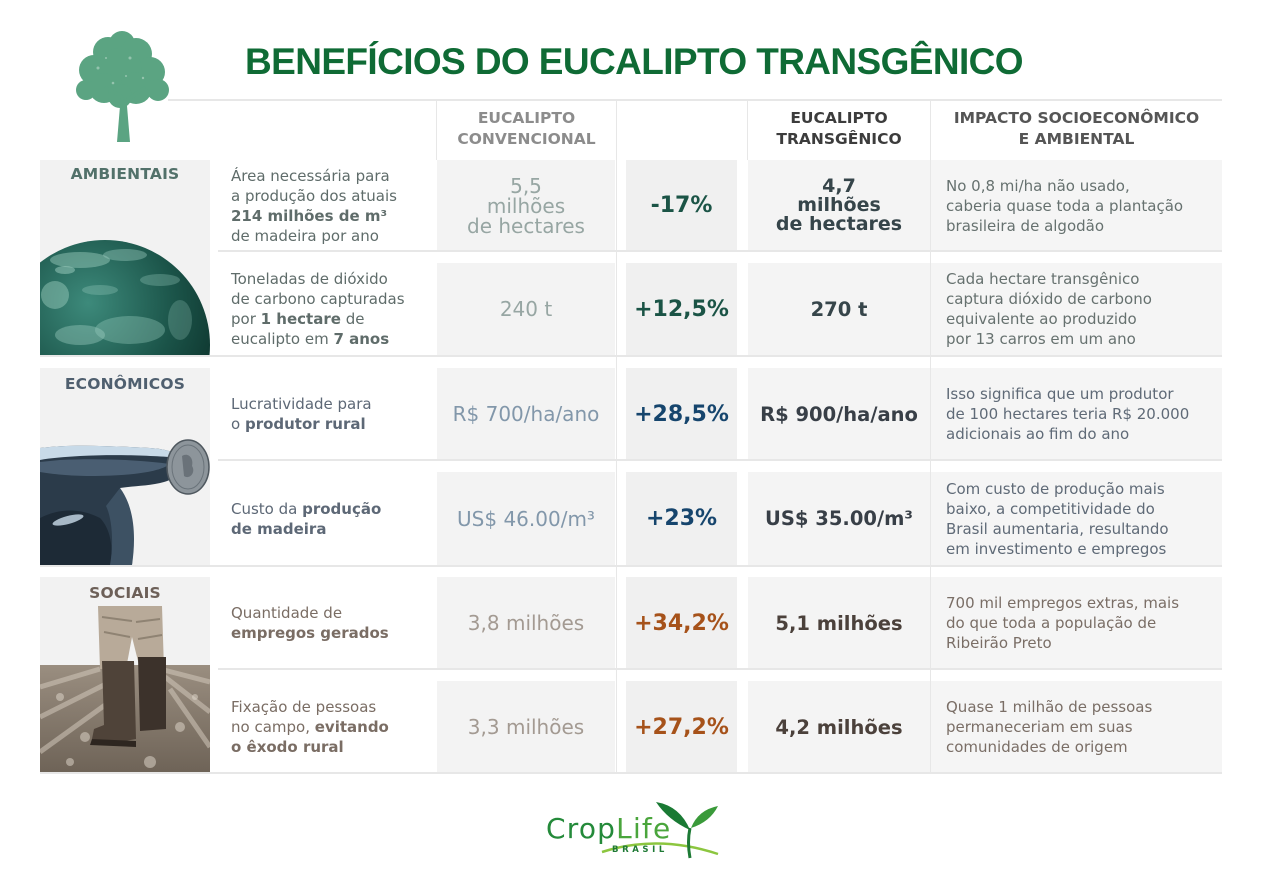 The width and height of the screenshot is (1263, 893). I want to click on header-transgenic-line: EUCALIPTO, so click(839, 118).